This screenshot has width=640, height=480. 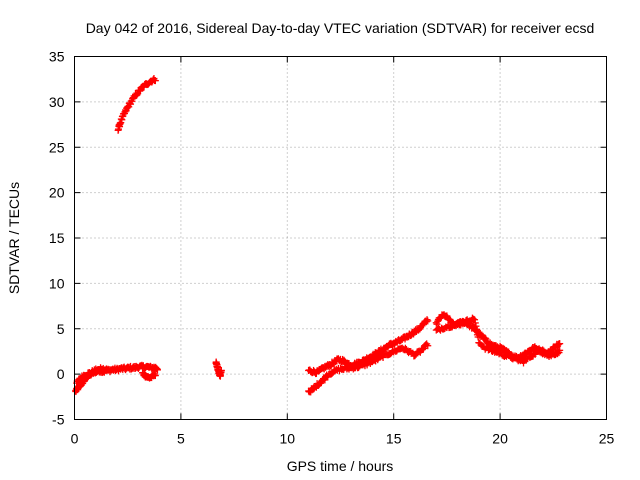 What do you see at coordinates (61, 374) in the screenshot?
I see `y-tick-label: 0` at bounding box center [61, 374].